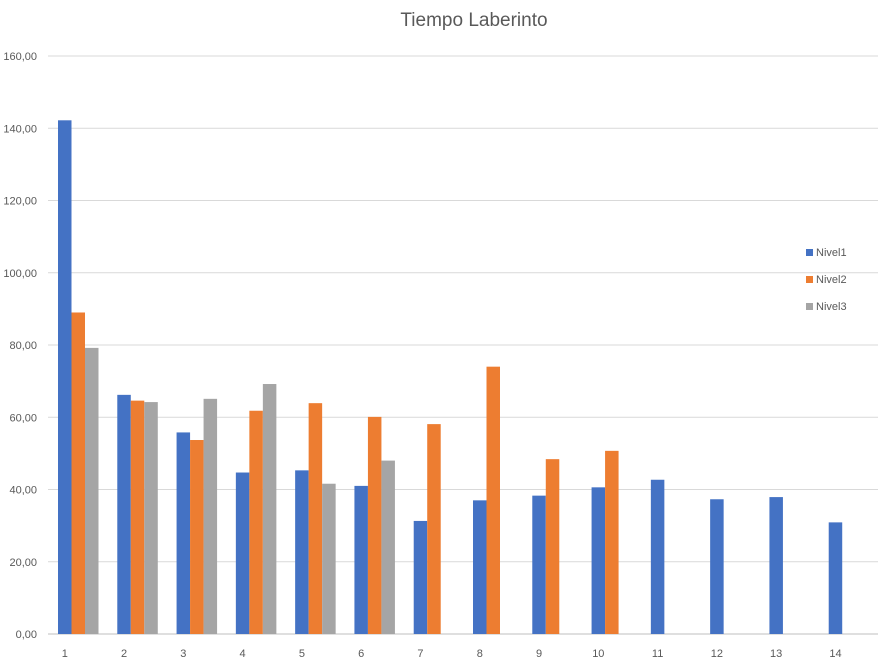 The image size is (896, 671). What do you see at coordinates (420, 654) in the screenshot?
I see `x-tick-label: 7` at bounding box center [420, 654].